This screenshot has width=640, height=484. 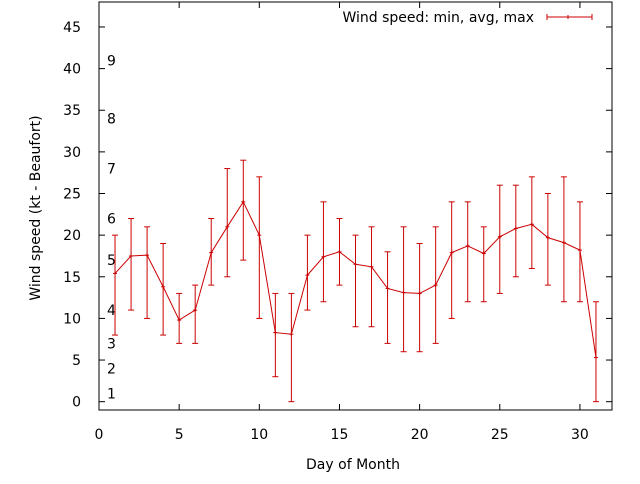 What do you see at coordinates (580, 435) in the screenshot?
I see `x-tick-label: 30` at bounding box center [580, 435].